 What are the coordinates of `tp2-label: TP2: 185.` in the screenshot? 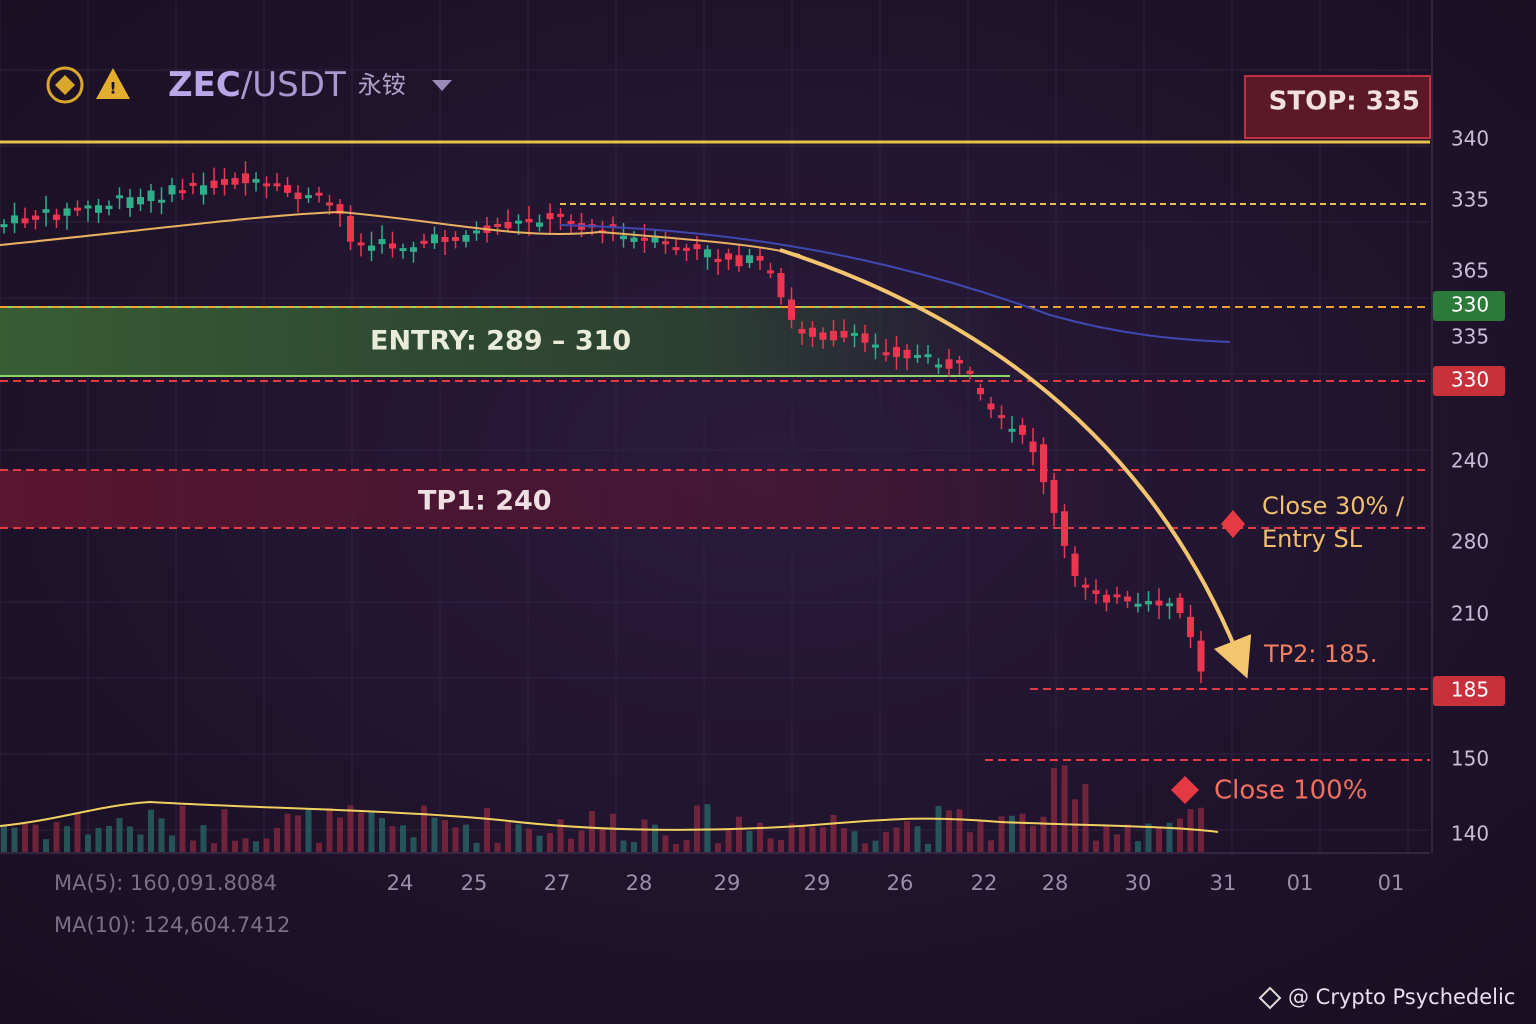 It's located at (1320, 654).